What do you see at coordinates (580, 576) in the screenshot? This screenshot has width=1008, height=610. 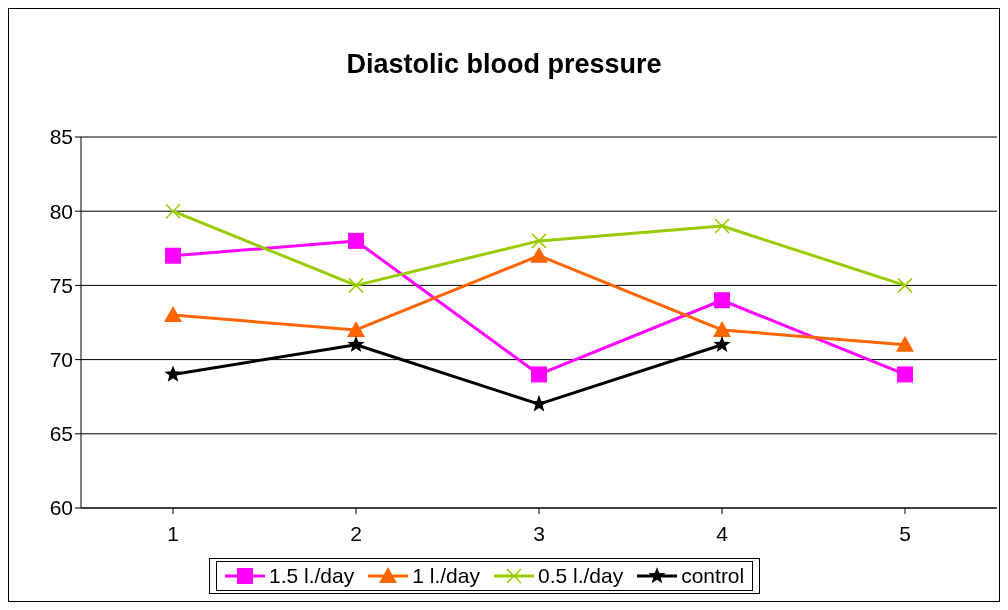 I see `legend-label: 0.5 l./day` at bounding box center [580, 576].